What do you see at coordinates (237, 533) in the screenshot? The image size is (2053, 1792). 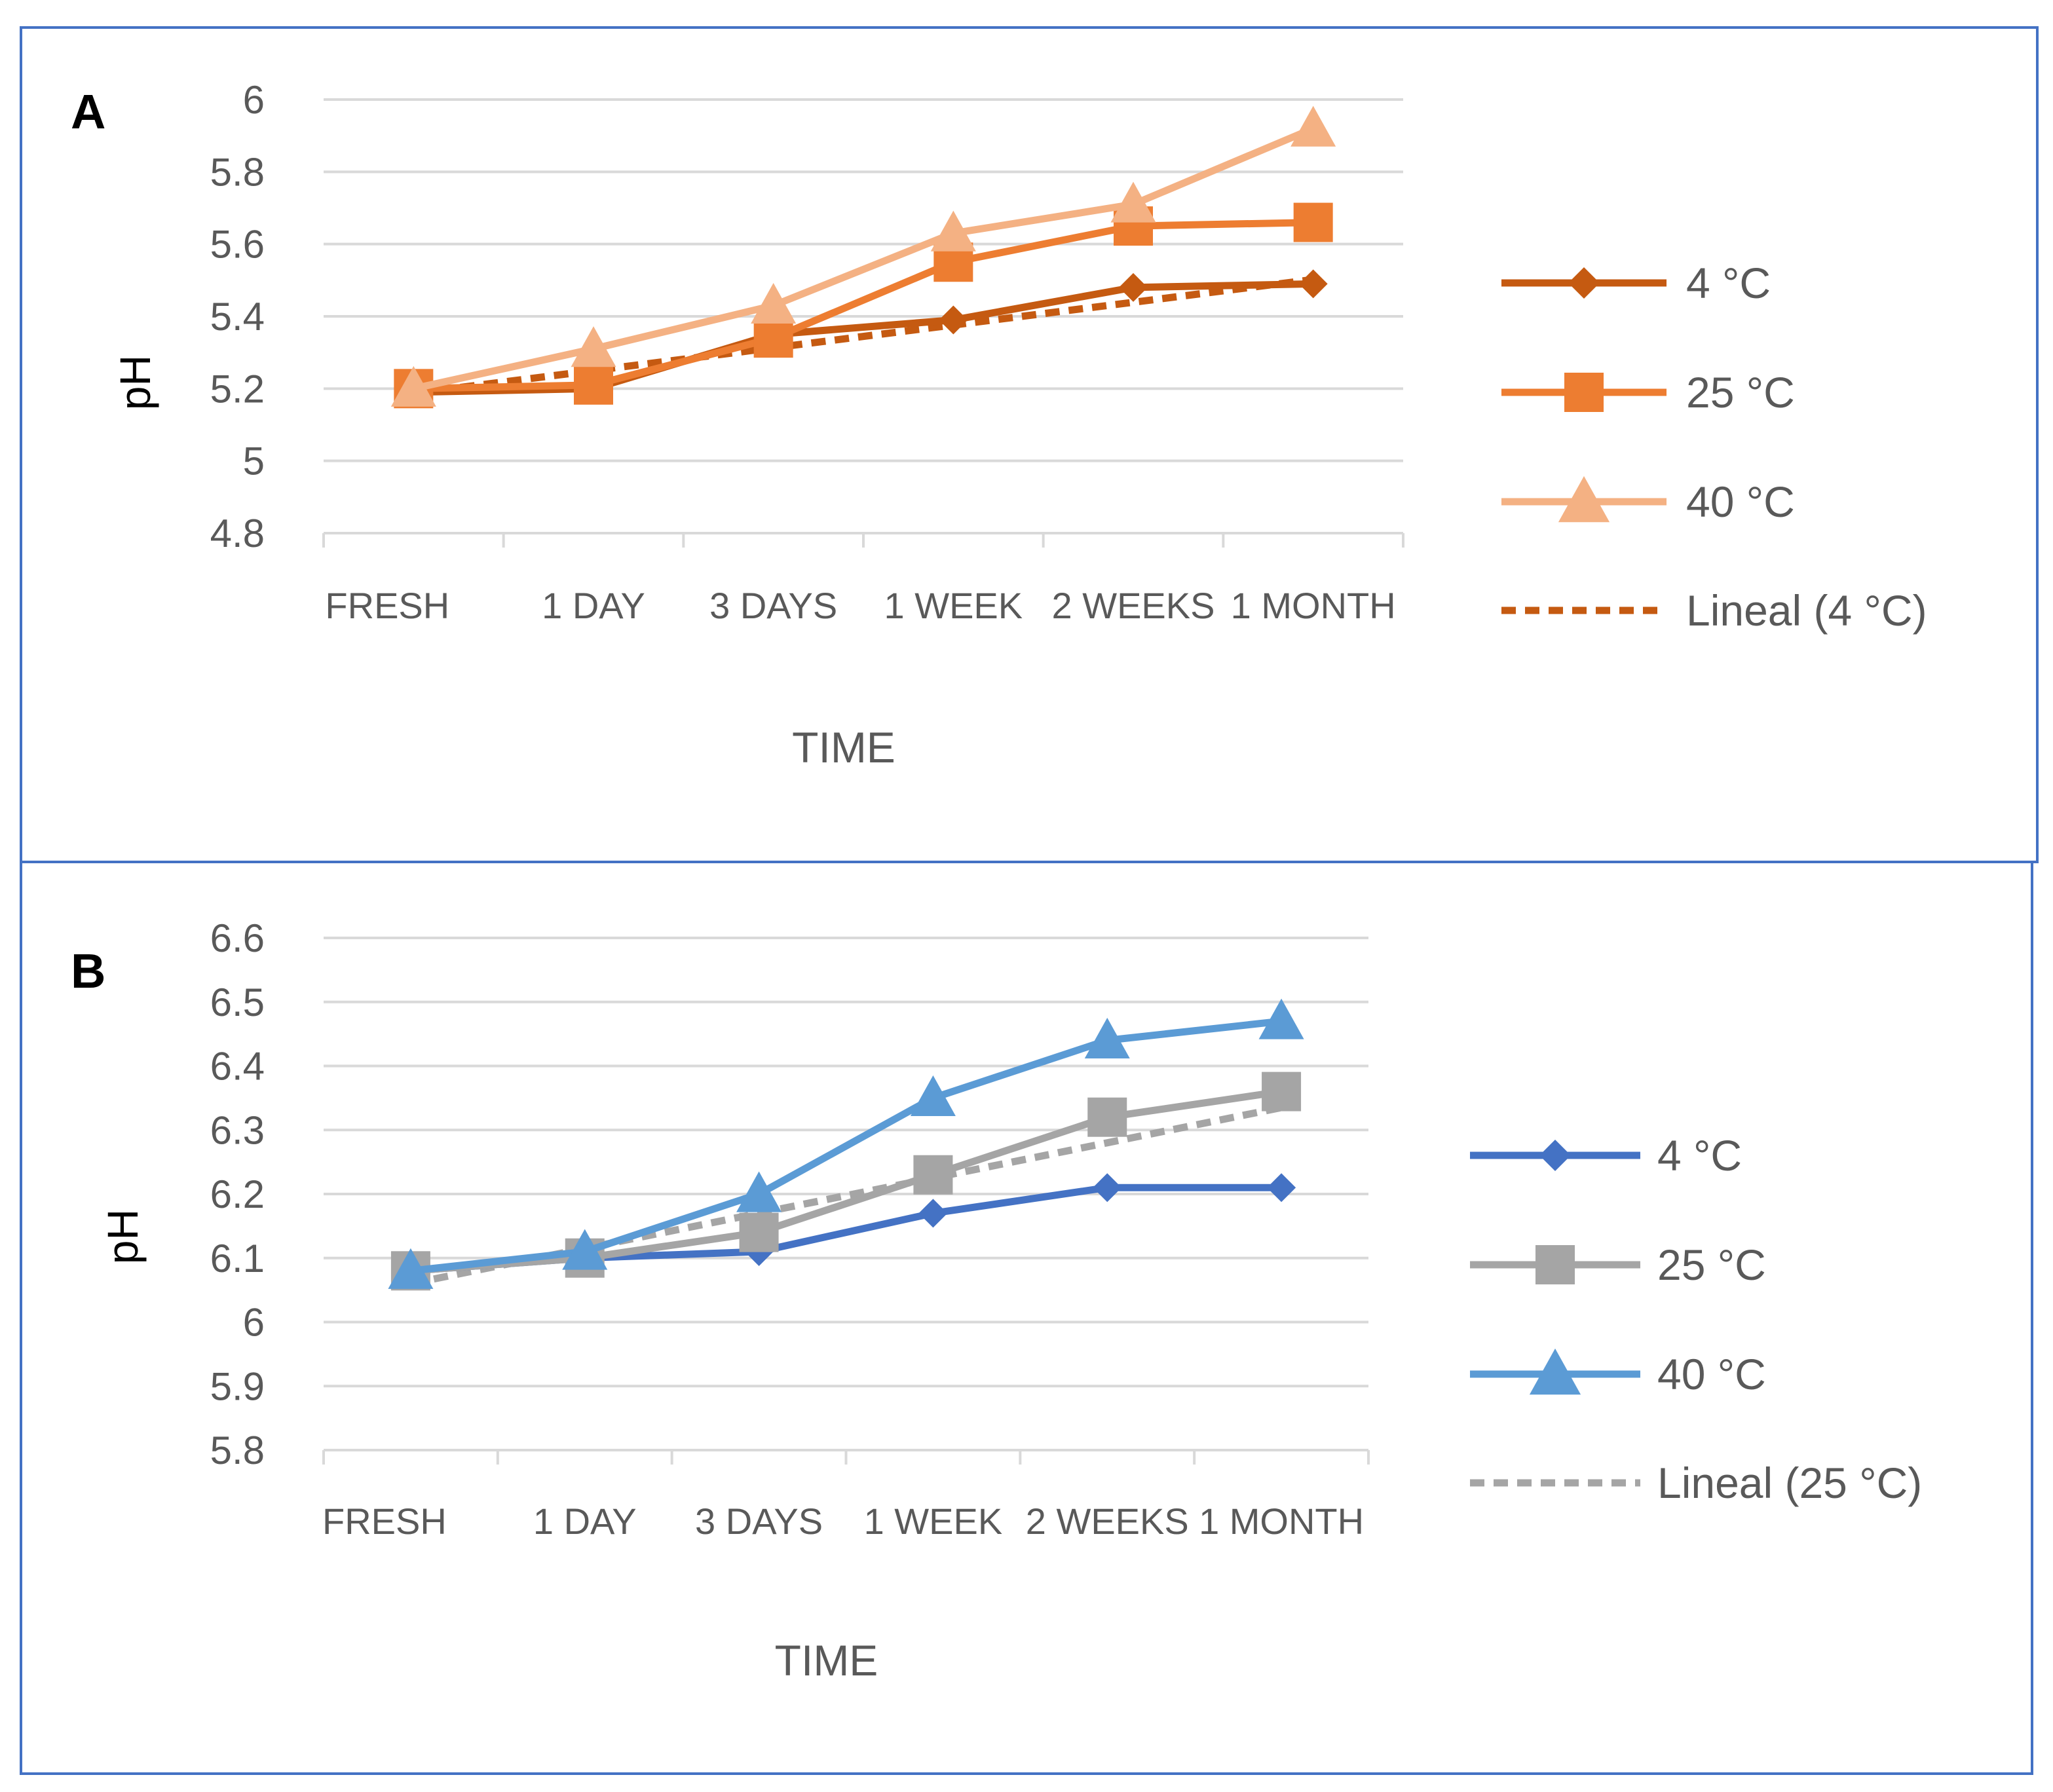 I see `y-tick-label: 4.8` at bounding box center [237, 533].